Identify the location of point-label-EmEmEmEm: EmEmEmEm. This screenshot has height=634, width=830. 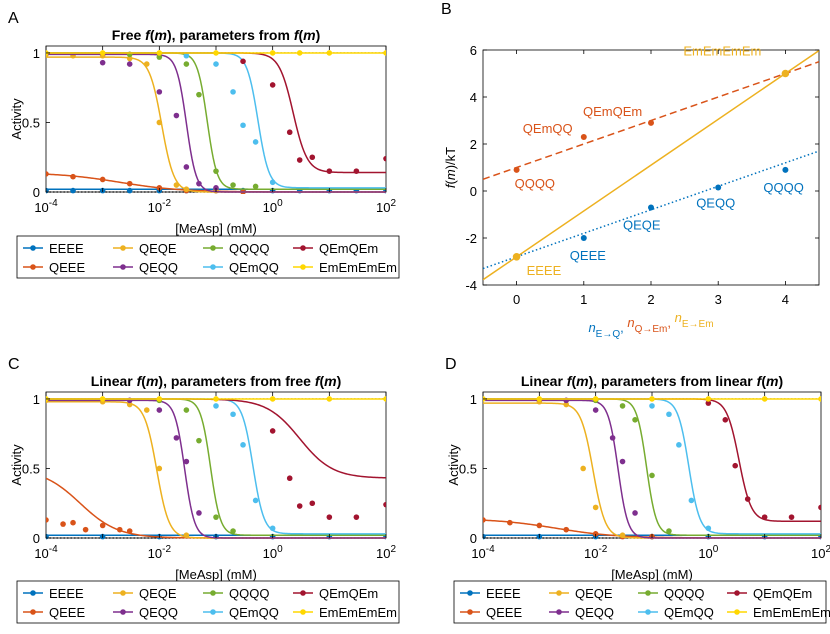
(722, 51).